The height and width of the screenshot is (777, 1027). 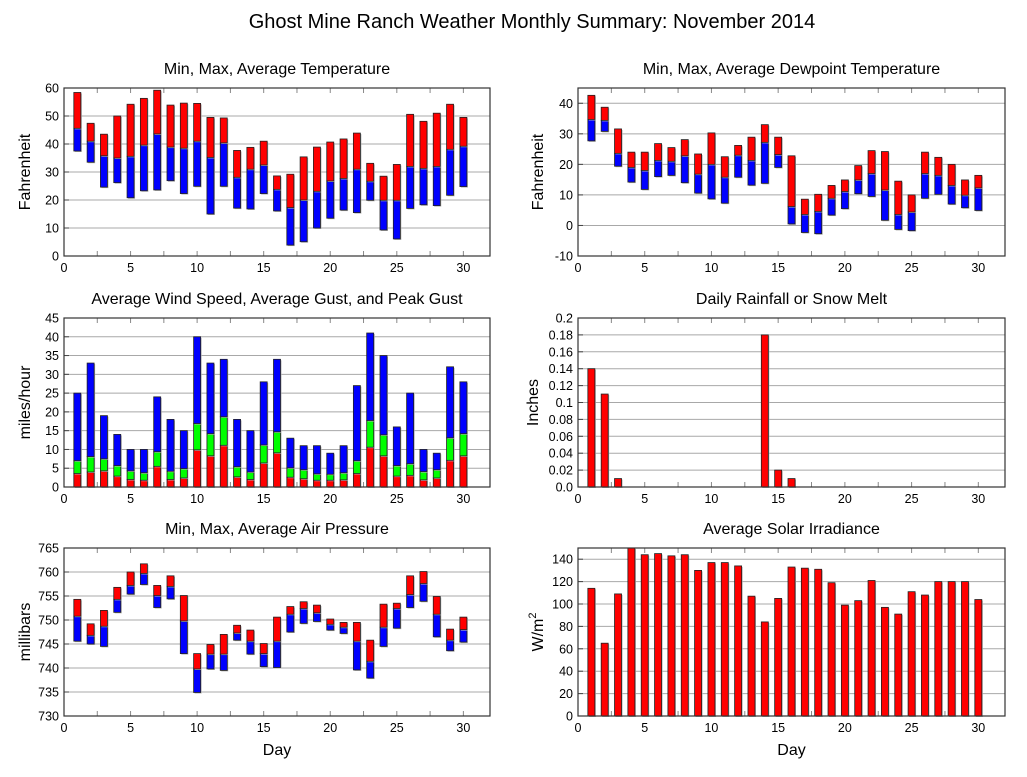 I want to click on y-tick-label: 735, so click(x=48, y=693).